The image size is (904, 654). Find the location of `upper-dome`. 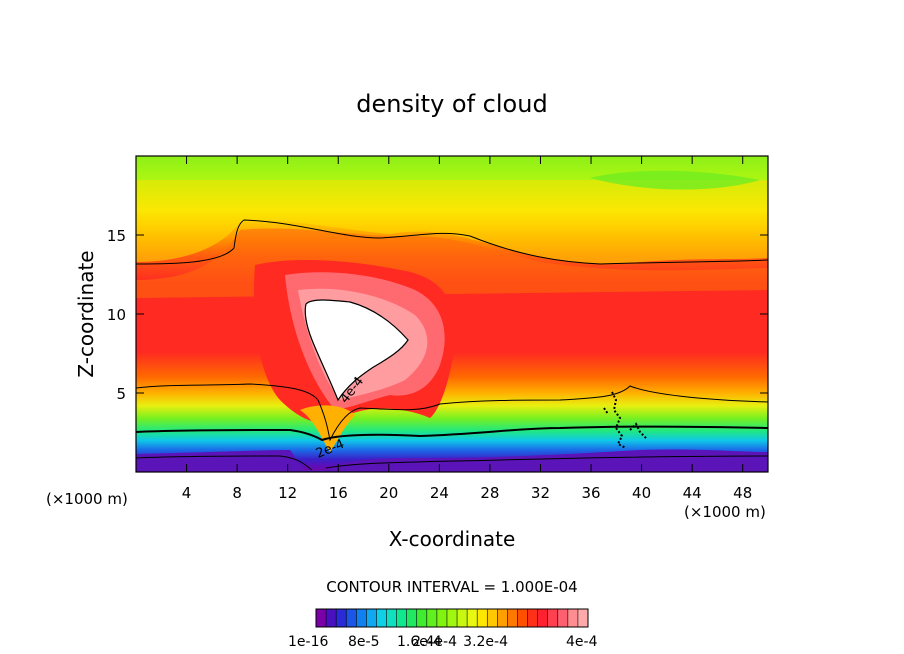

upper-dome is located at coordinates (452, 222).